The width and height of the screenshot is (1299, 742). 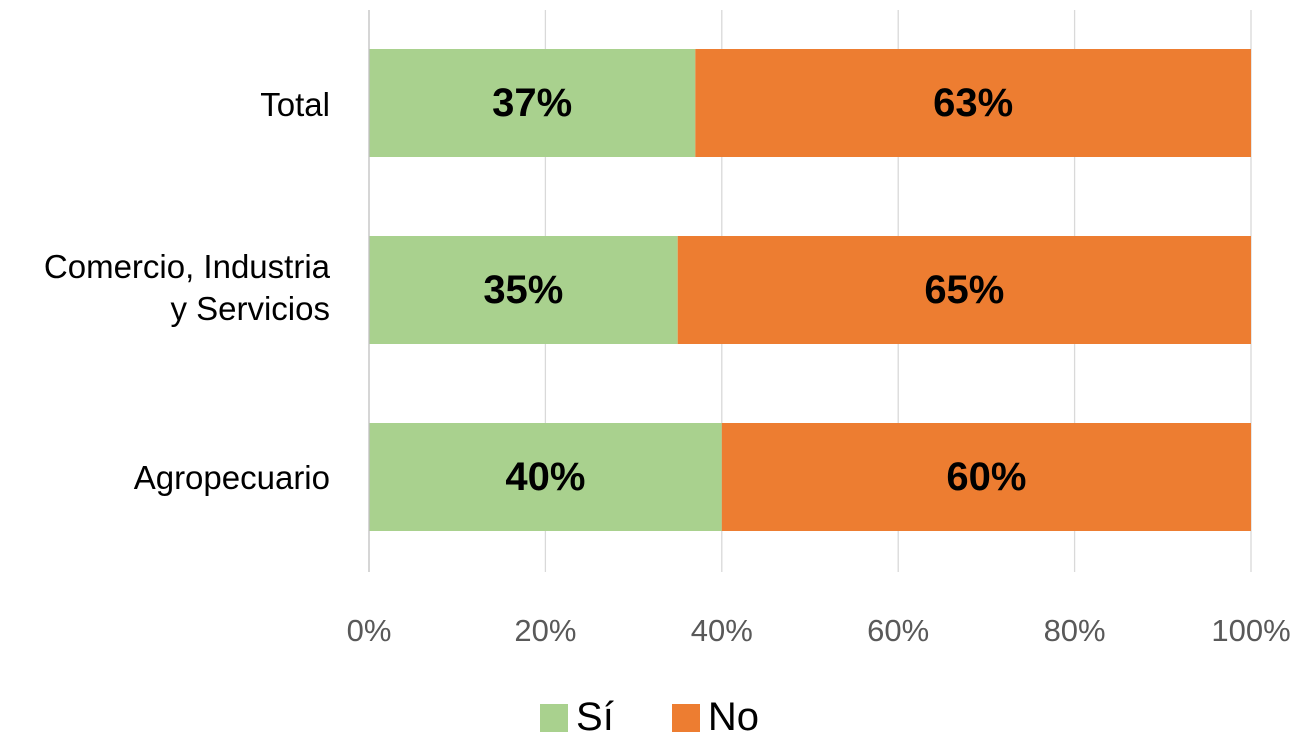 I want to click on data-label-no-0: 63%, so click(x=973, y=103).